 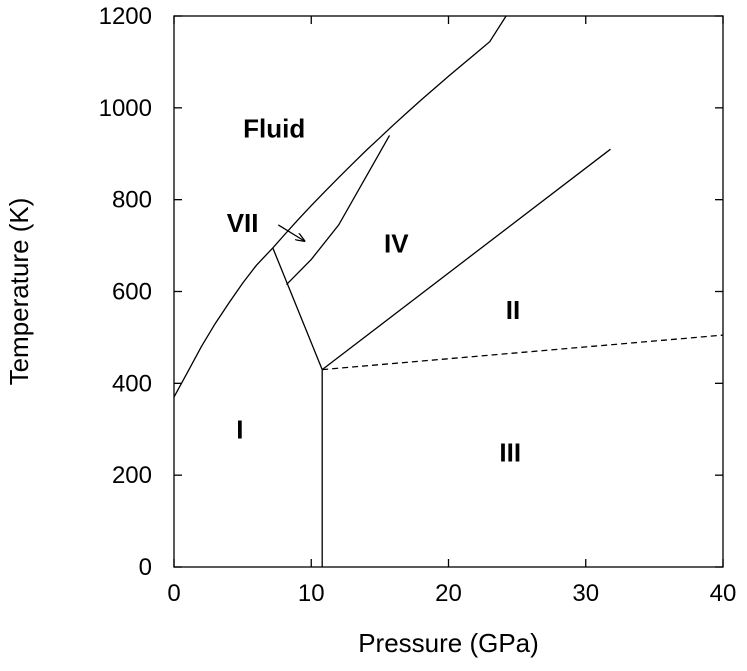 What do you see at coordinates (243, 223) in the screenshot?
I see `phase-region-label: VII` at bounding box center [243, 223].